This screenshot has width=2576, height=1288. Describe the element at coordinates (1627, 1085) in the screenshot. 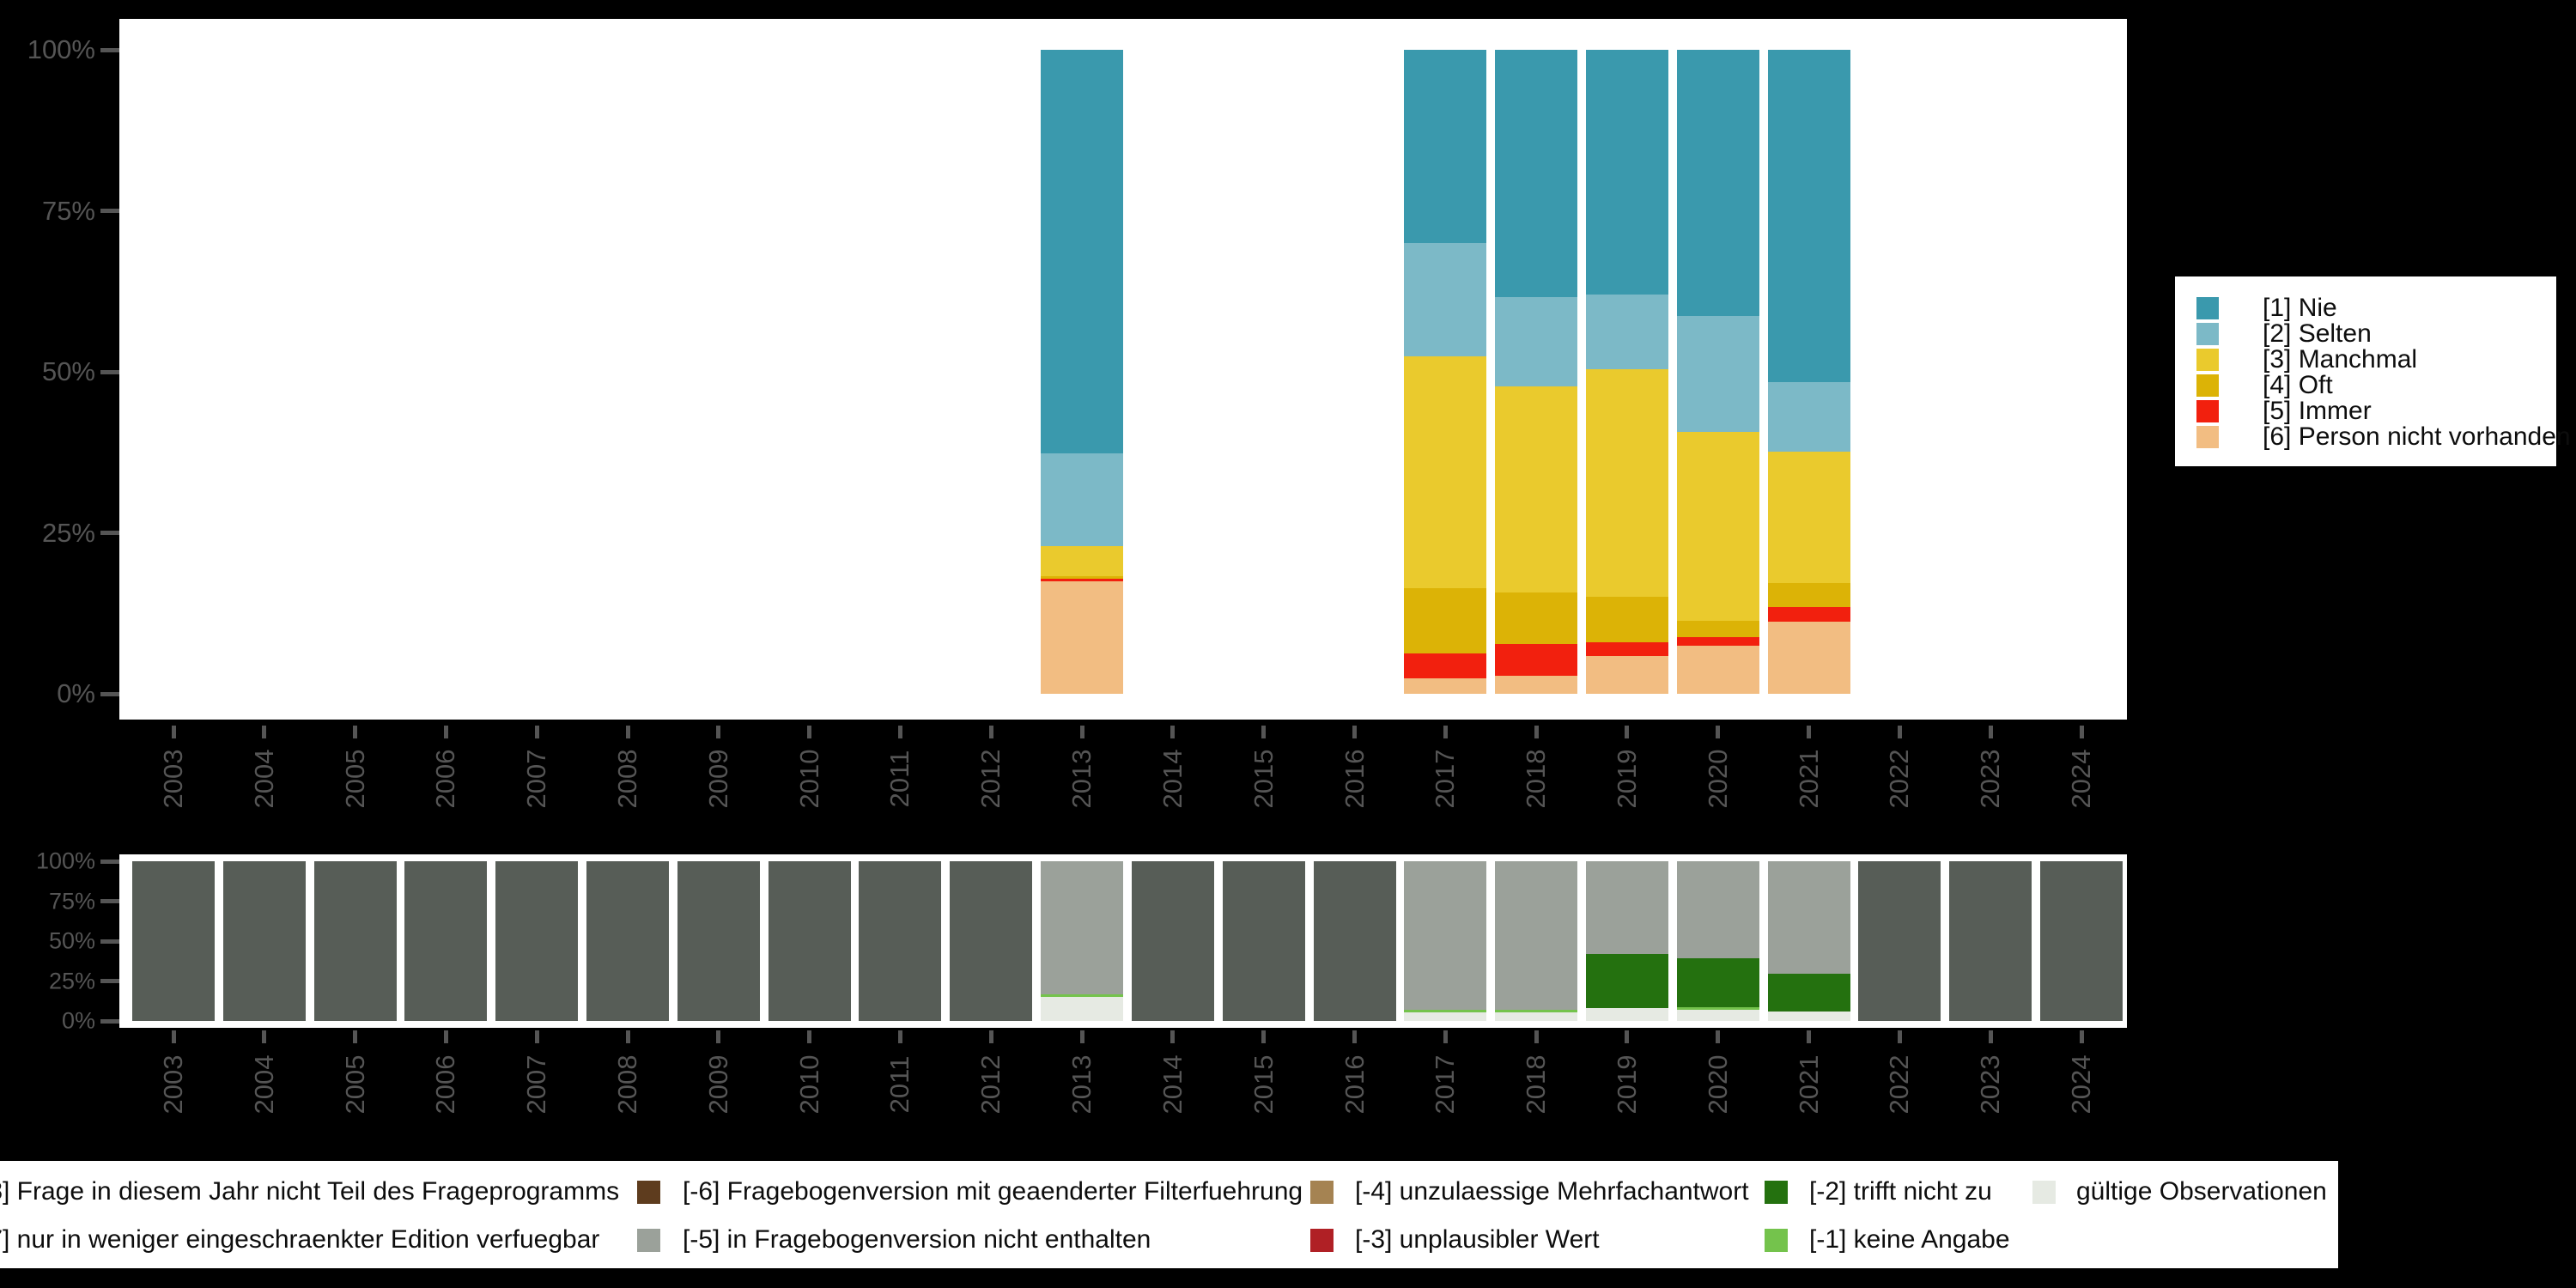

I see `bottom-chart-x-tick-label: 2019` at that location.